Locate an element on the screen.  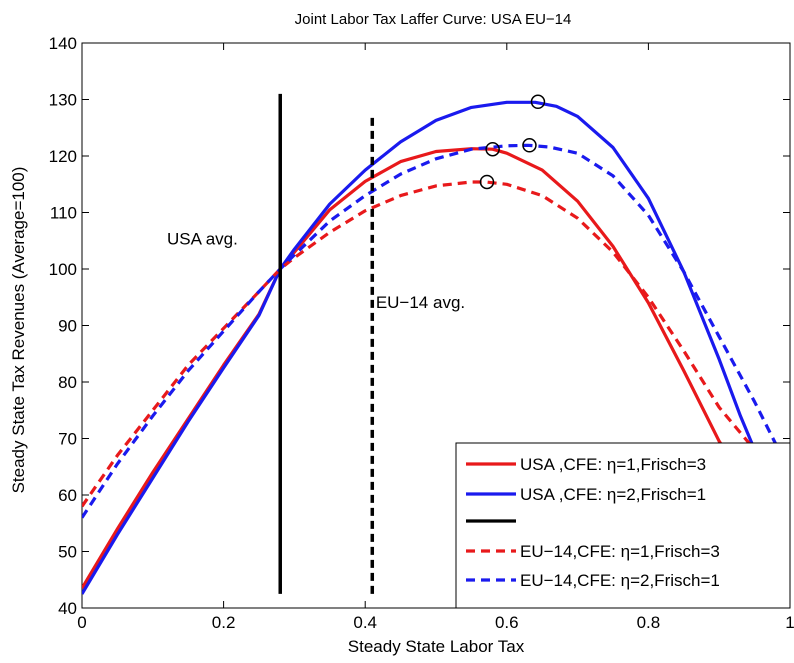
peak-markers is located at coordinates (512, 142).